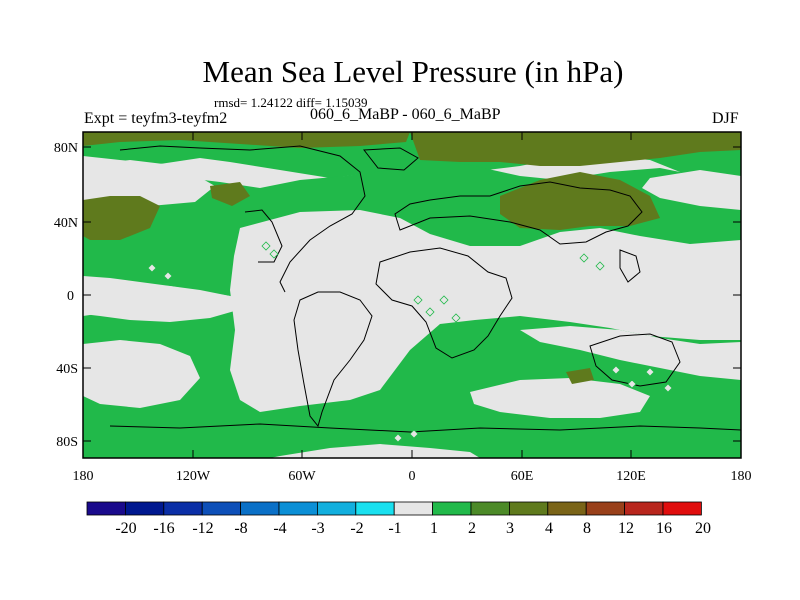 The width and height of the screenshot is (800, 600). I want to click on rmsd-diff-stats: rmsd= 1.24122 diff= 1.15039, so click(291, 102).